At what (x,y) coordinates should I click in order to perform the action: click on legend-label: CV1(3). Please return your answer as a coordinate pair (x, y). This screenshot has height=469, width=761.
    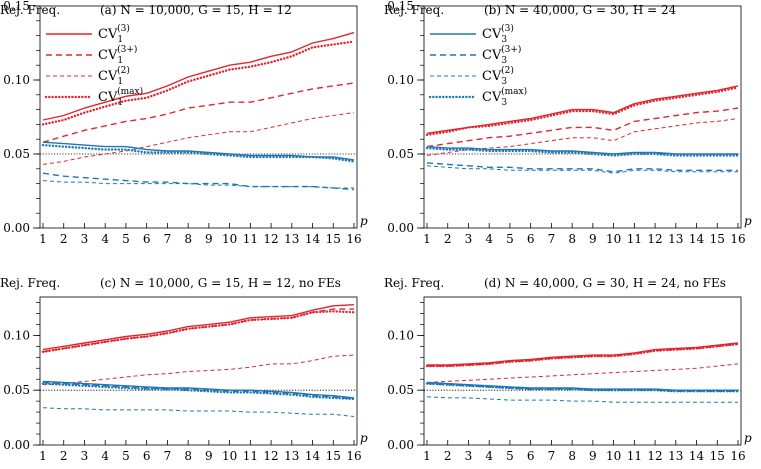
    Looking at the image, I should click on (114, 34).